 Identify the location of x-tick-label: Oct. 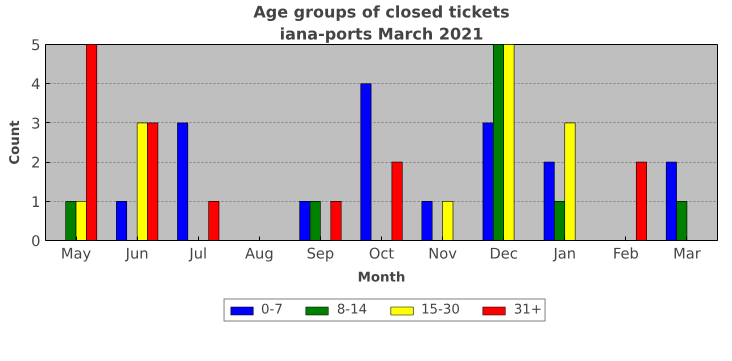
(381, 254).